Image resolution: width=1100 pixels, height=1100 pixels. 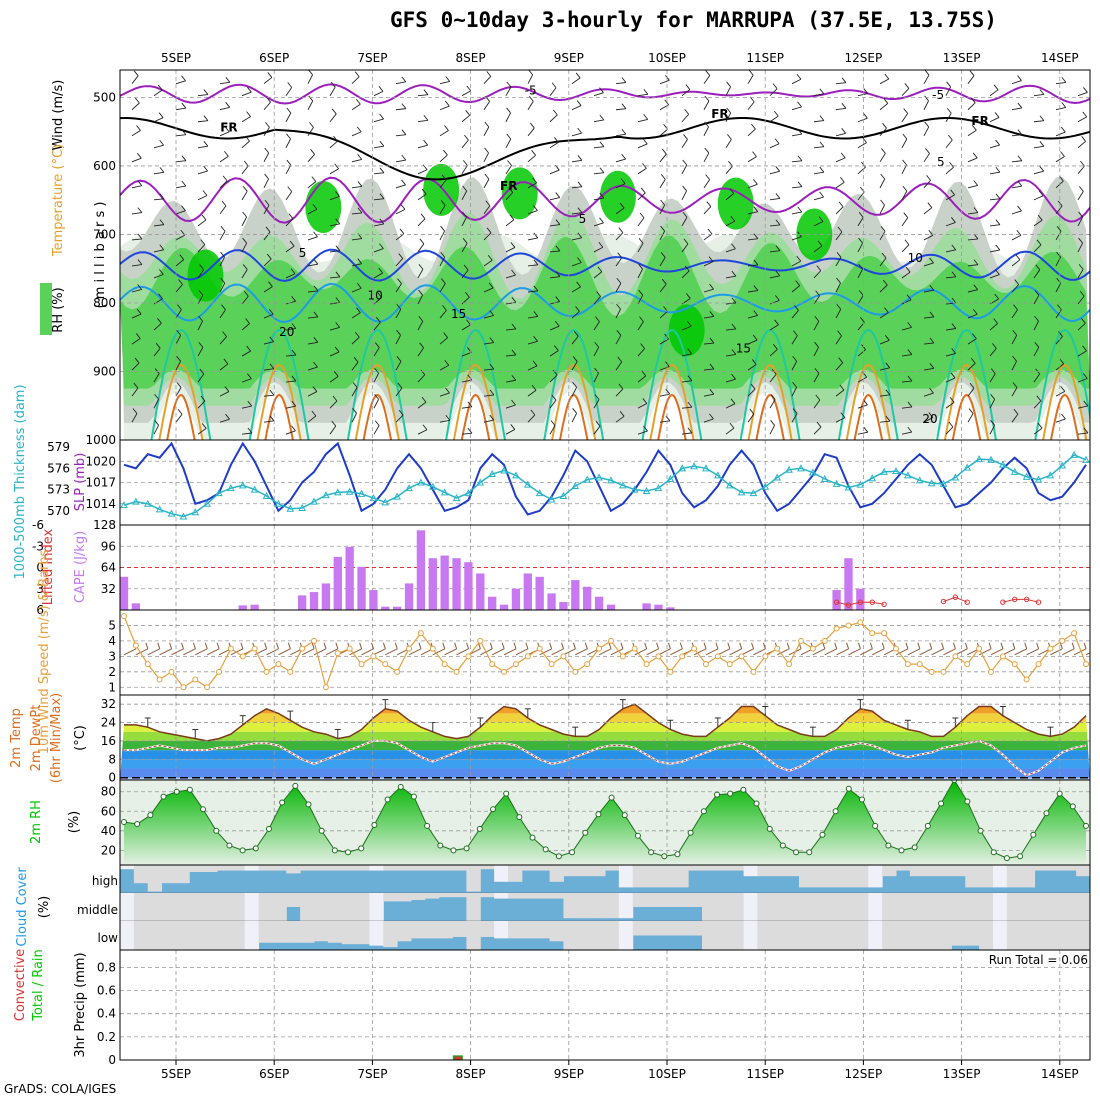 What do you see at coordinates (104, 166) in the screenshot?
I see `pressure-tick-label: 600` at bounding box center [104, 166].